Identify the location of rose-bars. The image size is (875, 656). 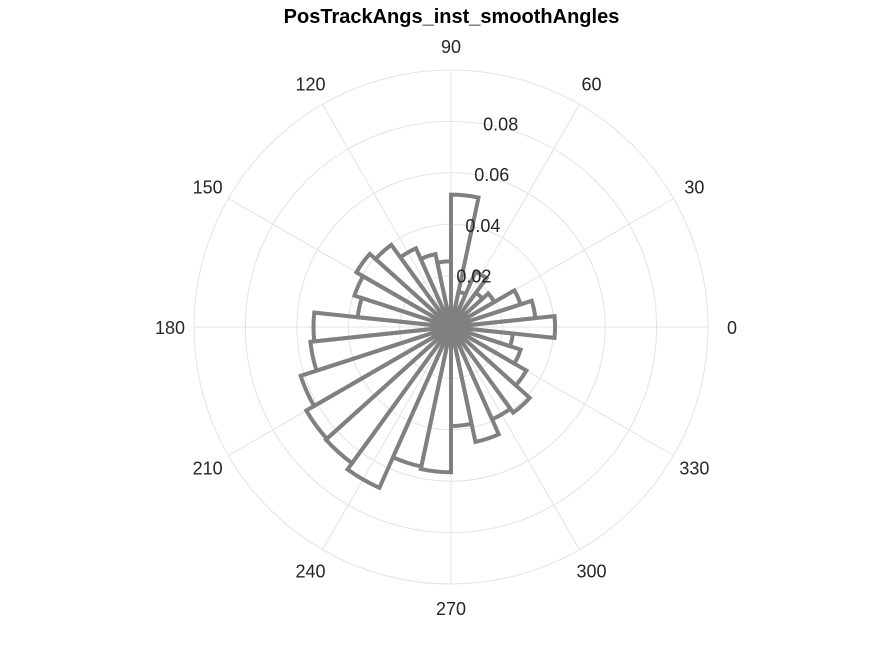
(428, 341).